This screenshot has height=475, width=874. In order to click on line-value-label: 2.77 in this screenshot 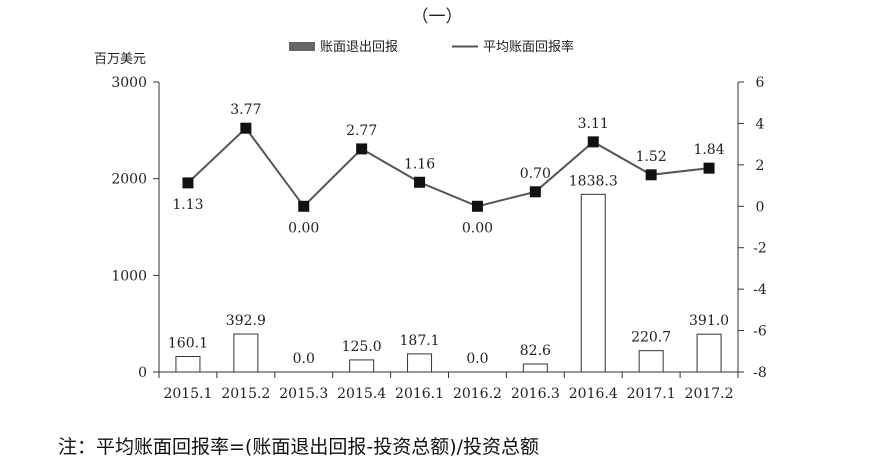, I will do `click(361, 131)`.